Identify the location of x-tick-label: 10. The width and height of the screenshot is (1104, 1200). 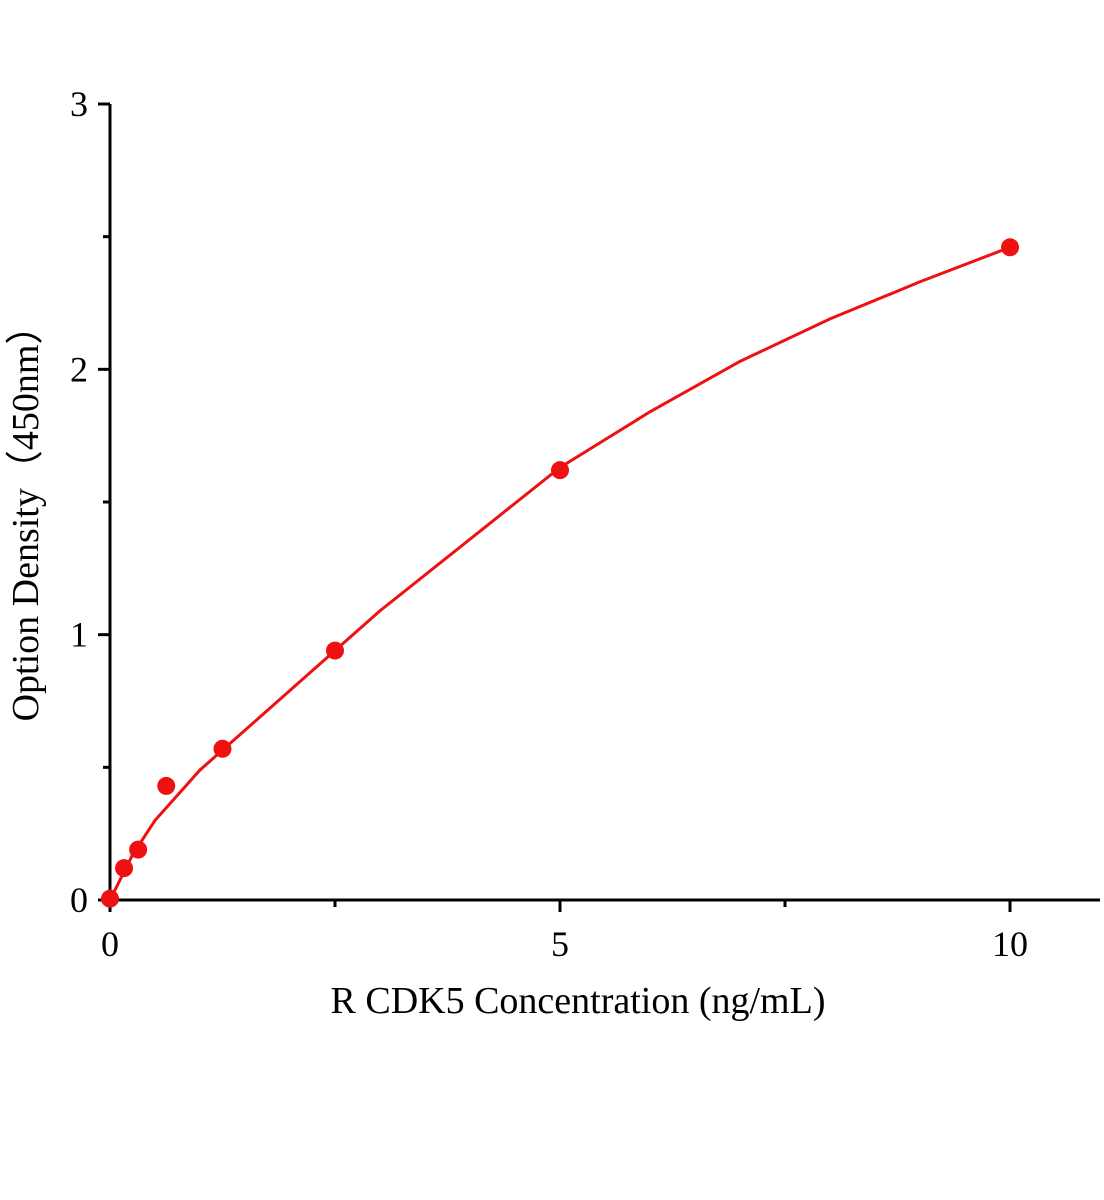
(1010, 944).